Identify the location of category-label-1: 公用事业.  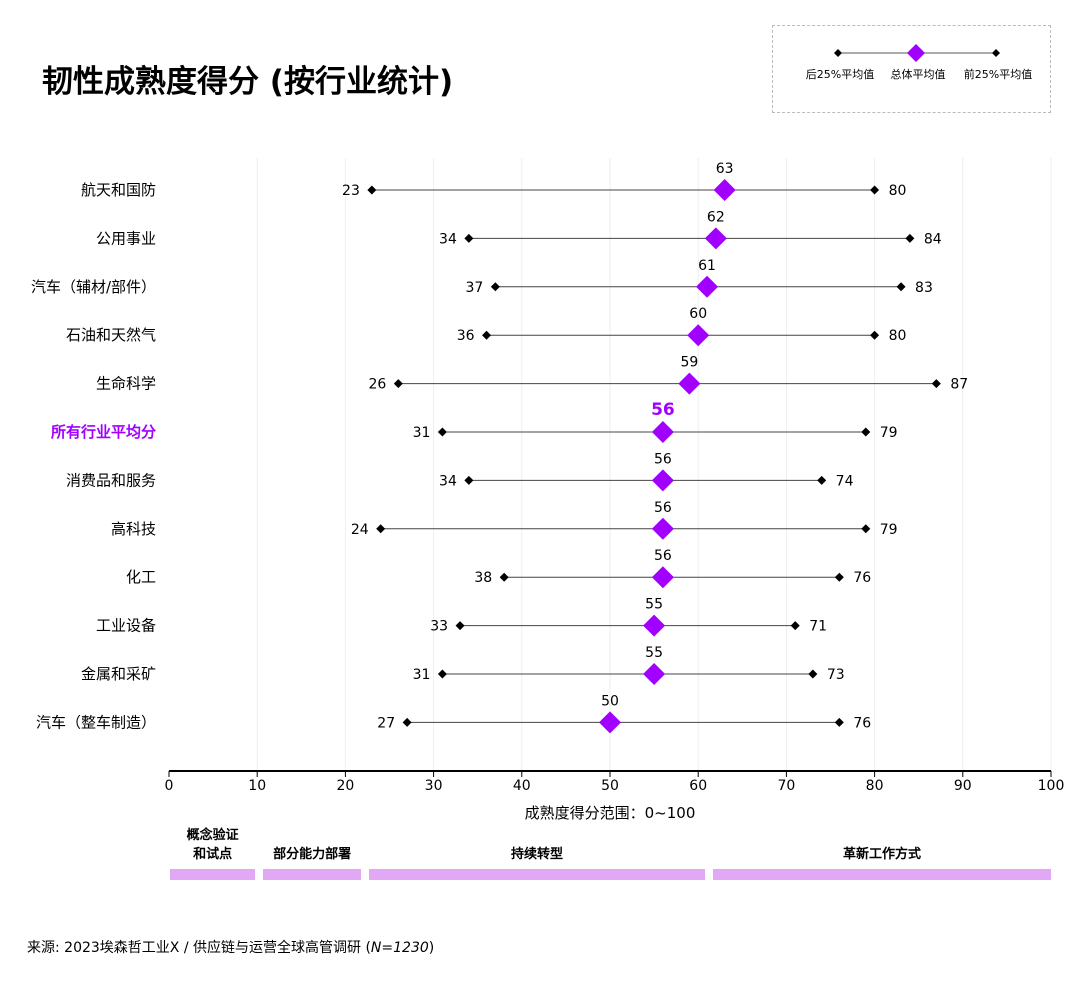
(126, 238).